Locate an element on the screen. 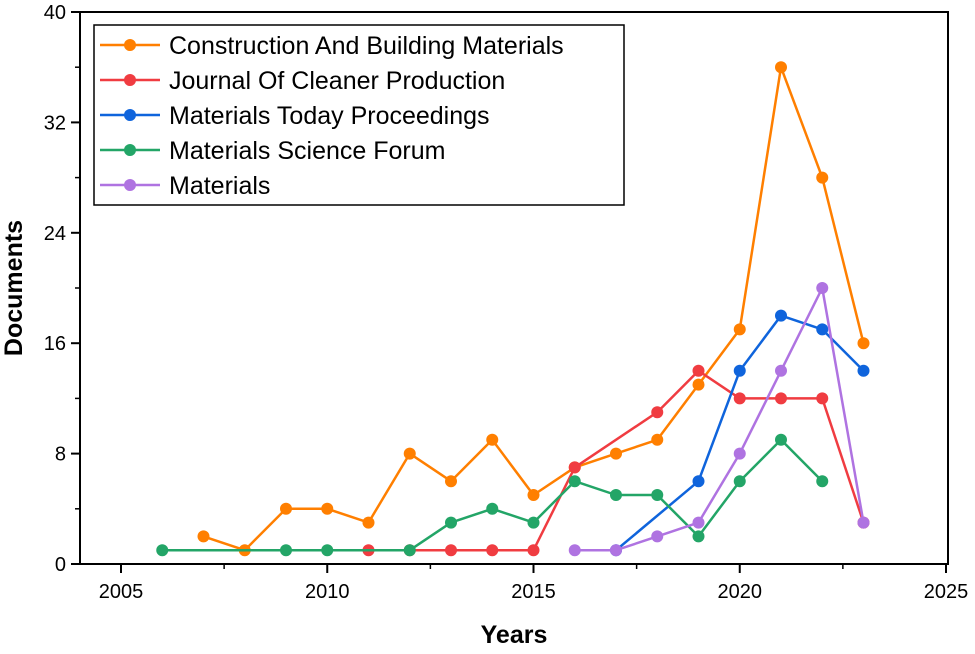 The width and height of the screenshot is (975, 654). x-tick-label: 2010 is located at coordinates (327, 592).